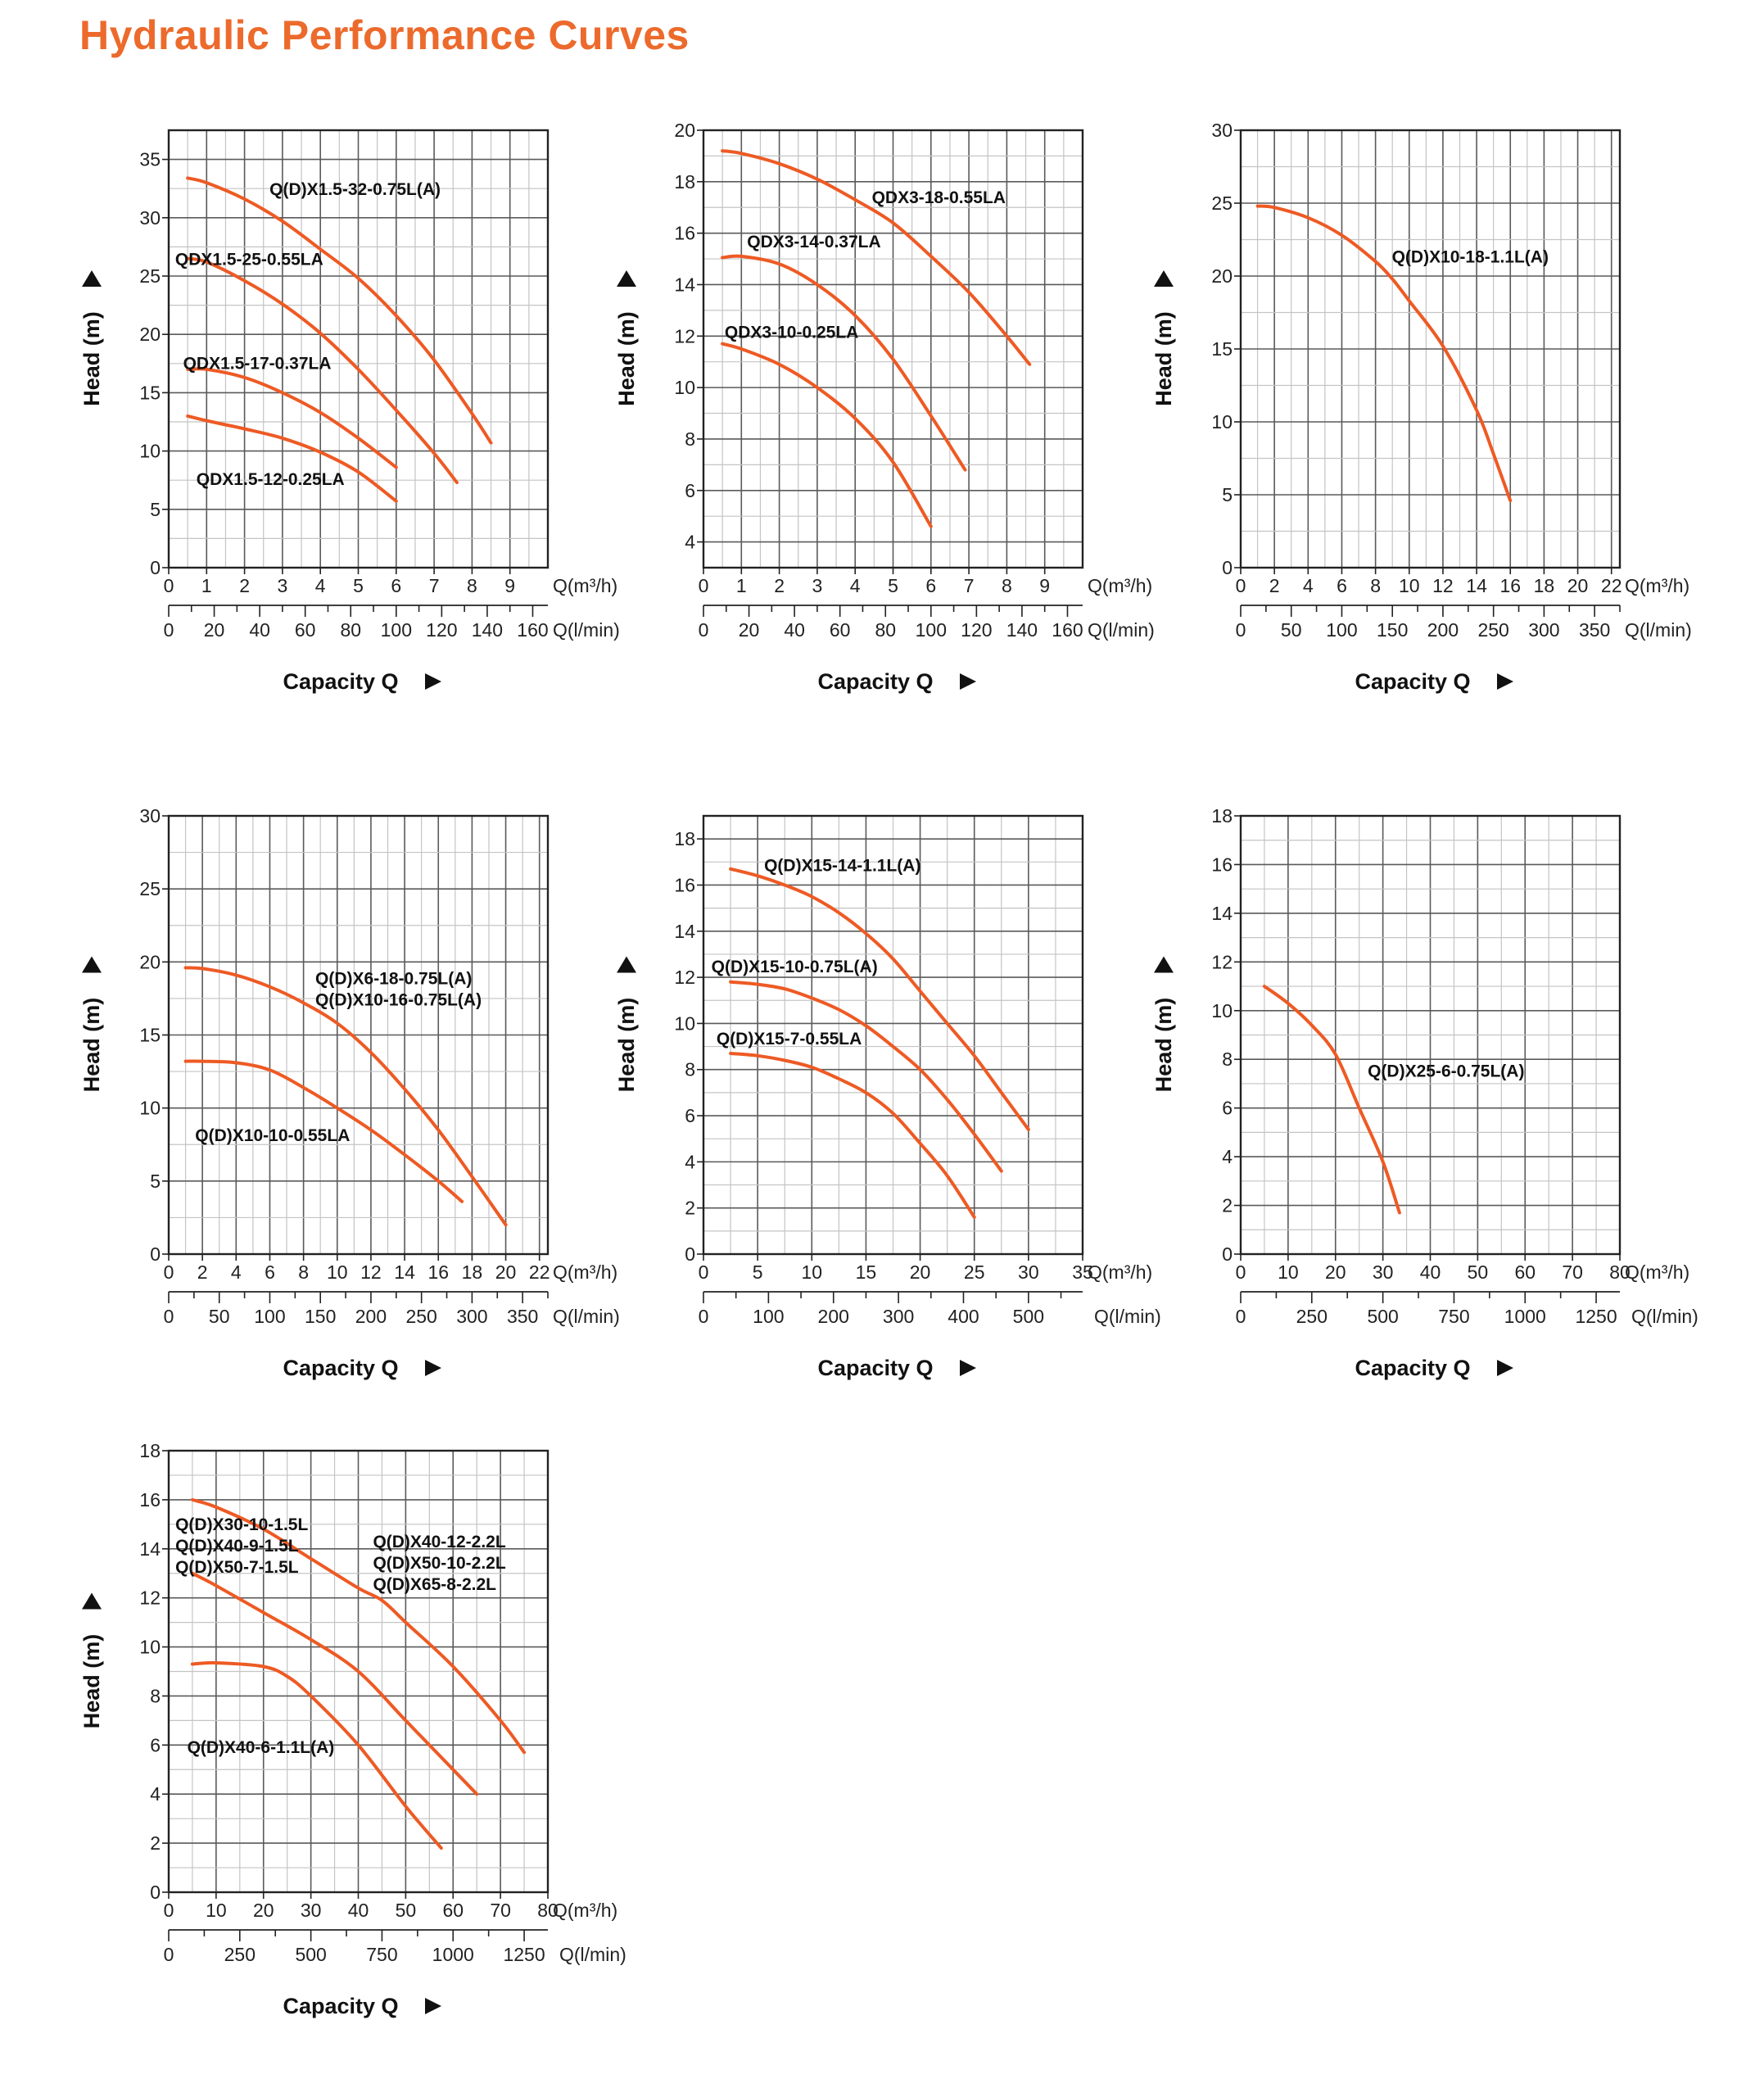 This screenshot has height=2097, width=1764. I want to click on secondary-x-tick-label: 350, so click(1594, 630).